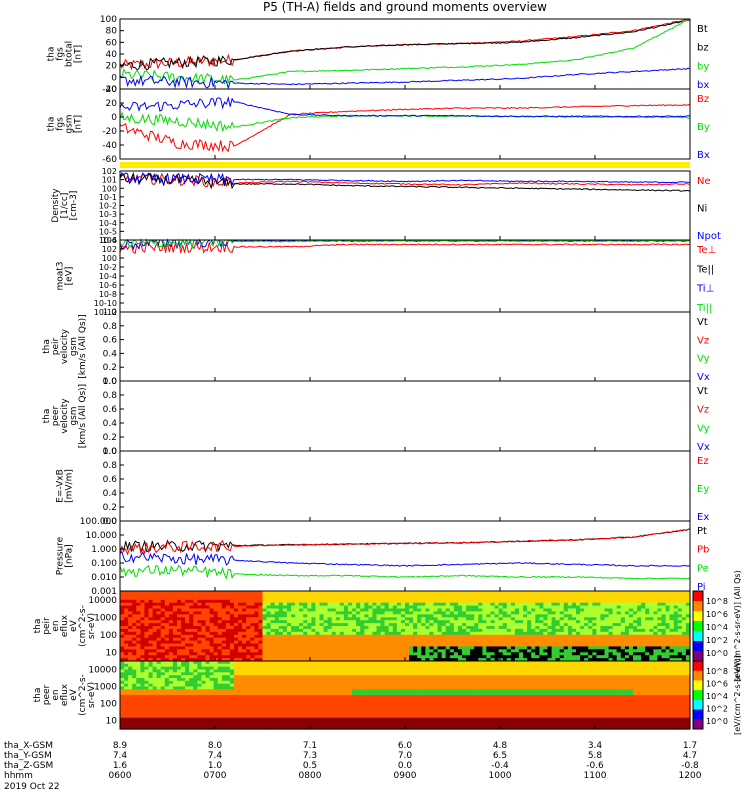 Image resolution: width=750 pixels, height=800 pixels. What do you see at coordinates (703, 461) in the screenshot?
I see `legend-label: Ez` at bounding box center [703, 461].